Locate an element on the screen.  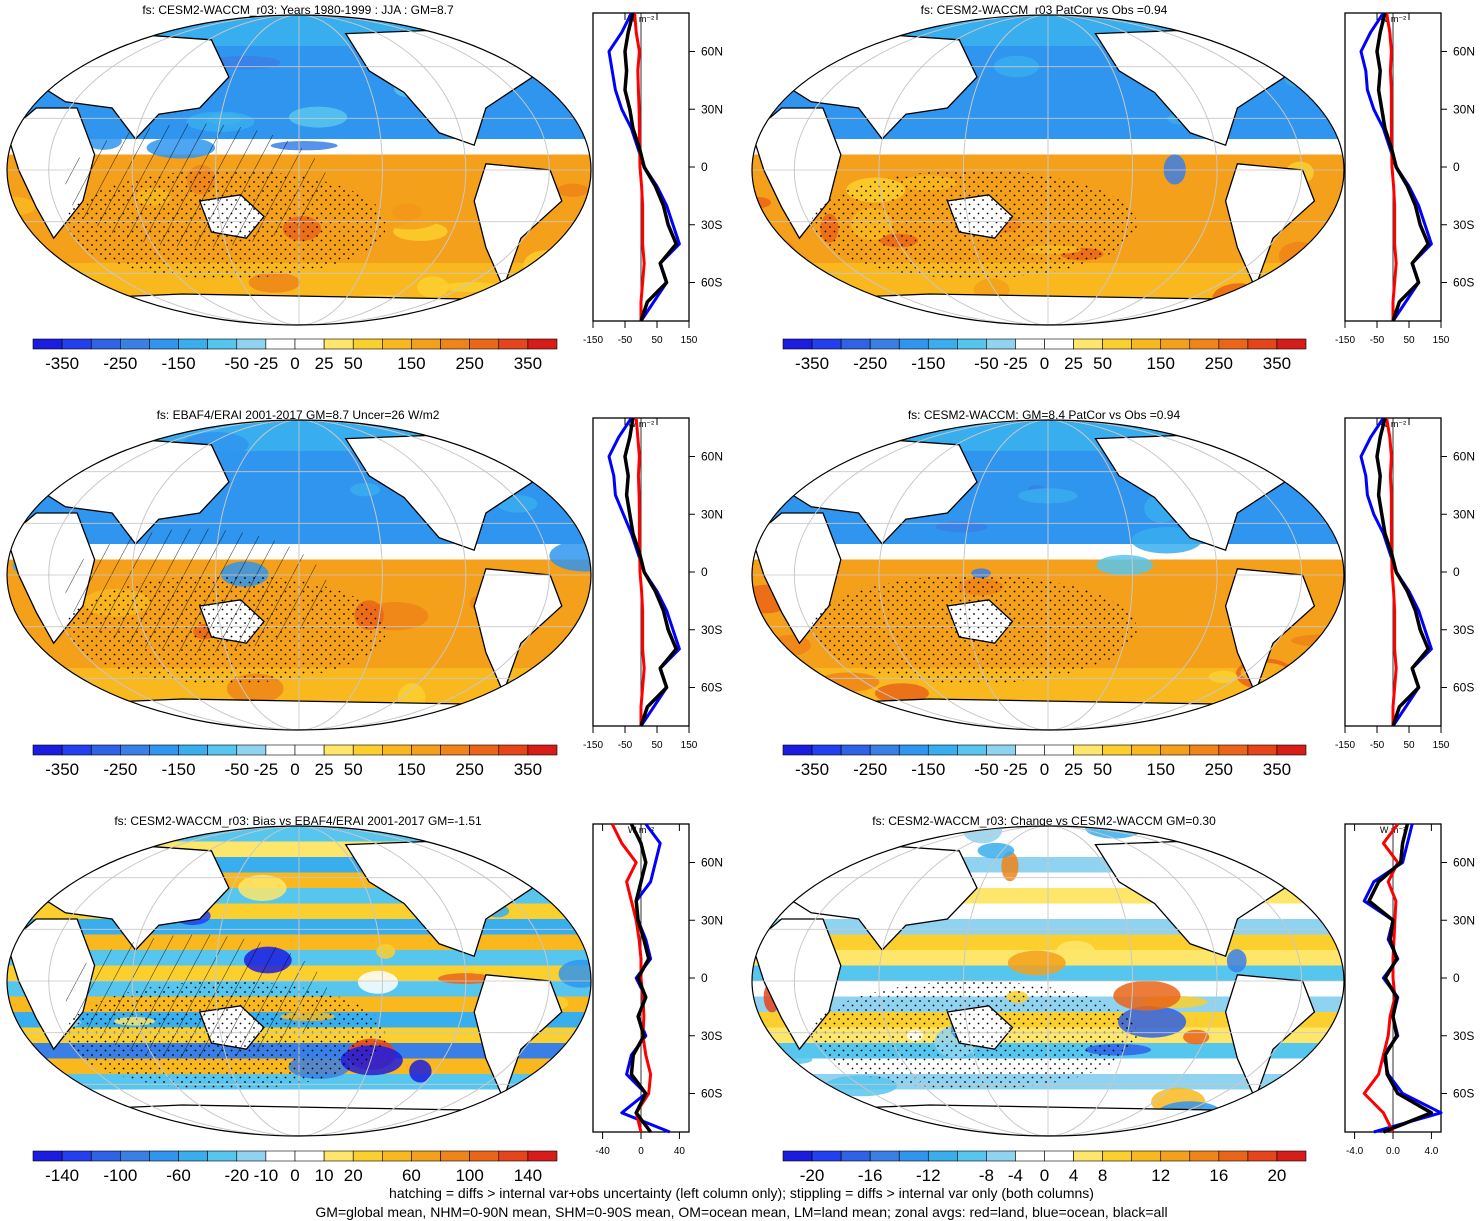
colorbar-label: -12 is located at coordinates (928, 1175).